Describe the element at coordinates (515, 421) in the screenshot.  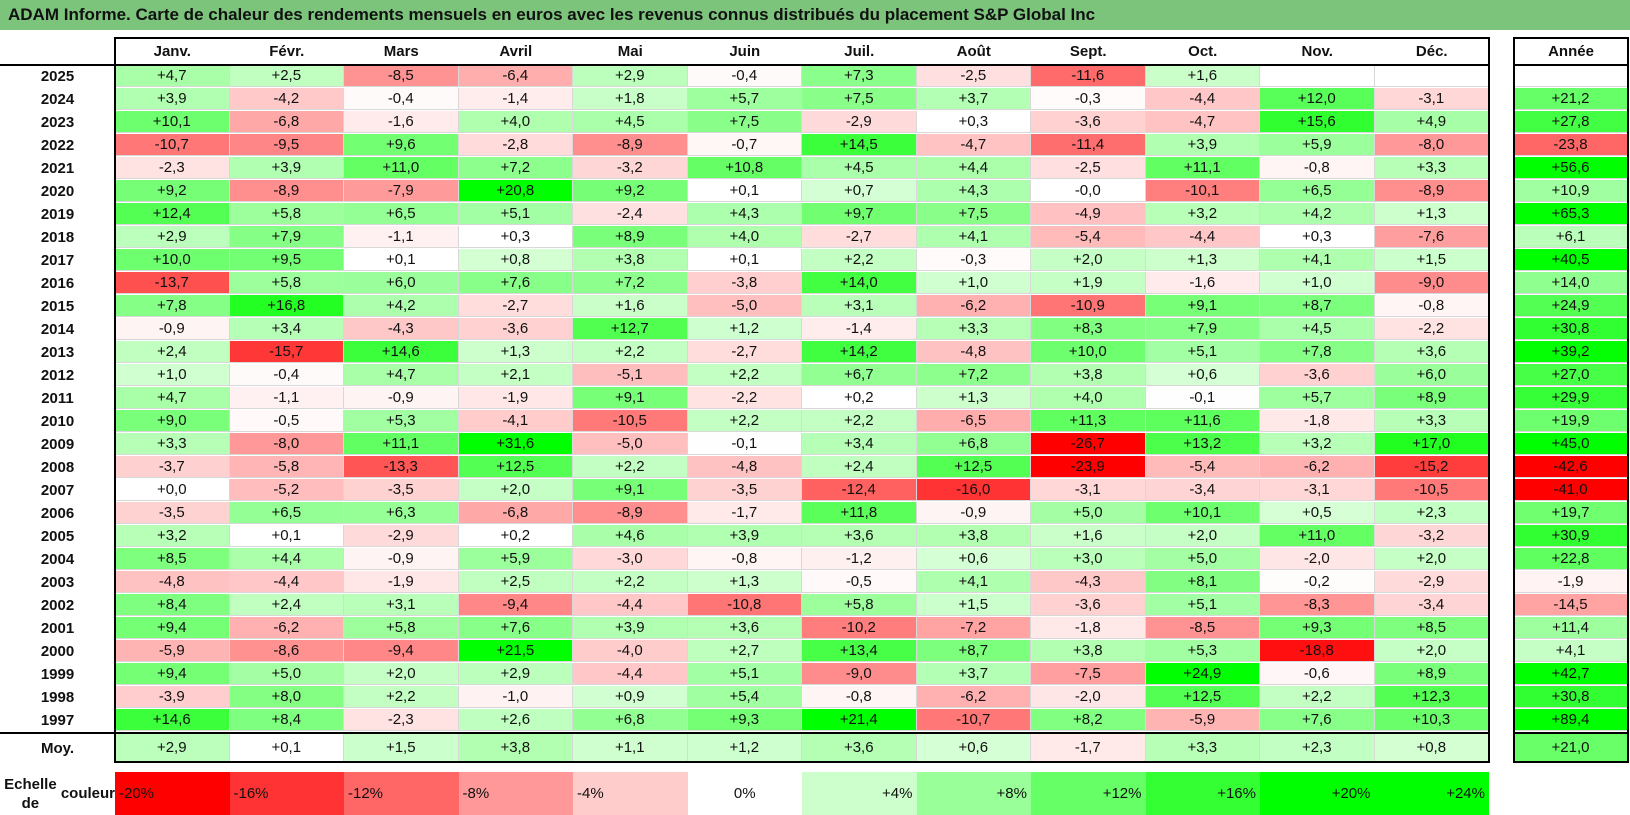
I see `heatmap-cell: -4,1` at that location.